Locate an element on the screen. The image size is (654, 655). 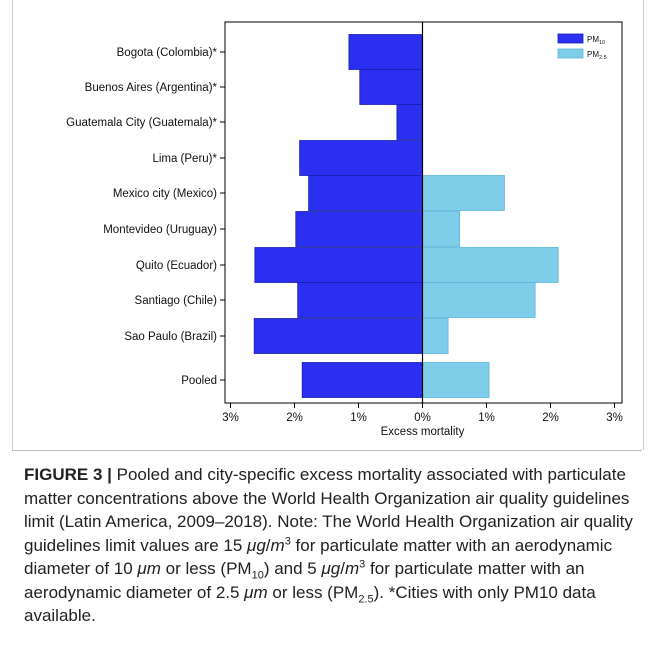
figure-label: FIGURE 3 | is located at coordinates (68, 474).